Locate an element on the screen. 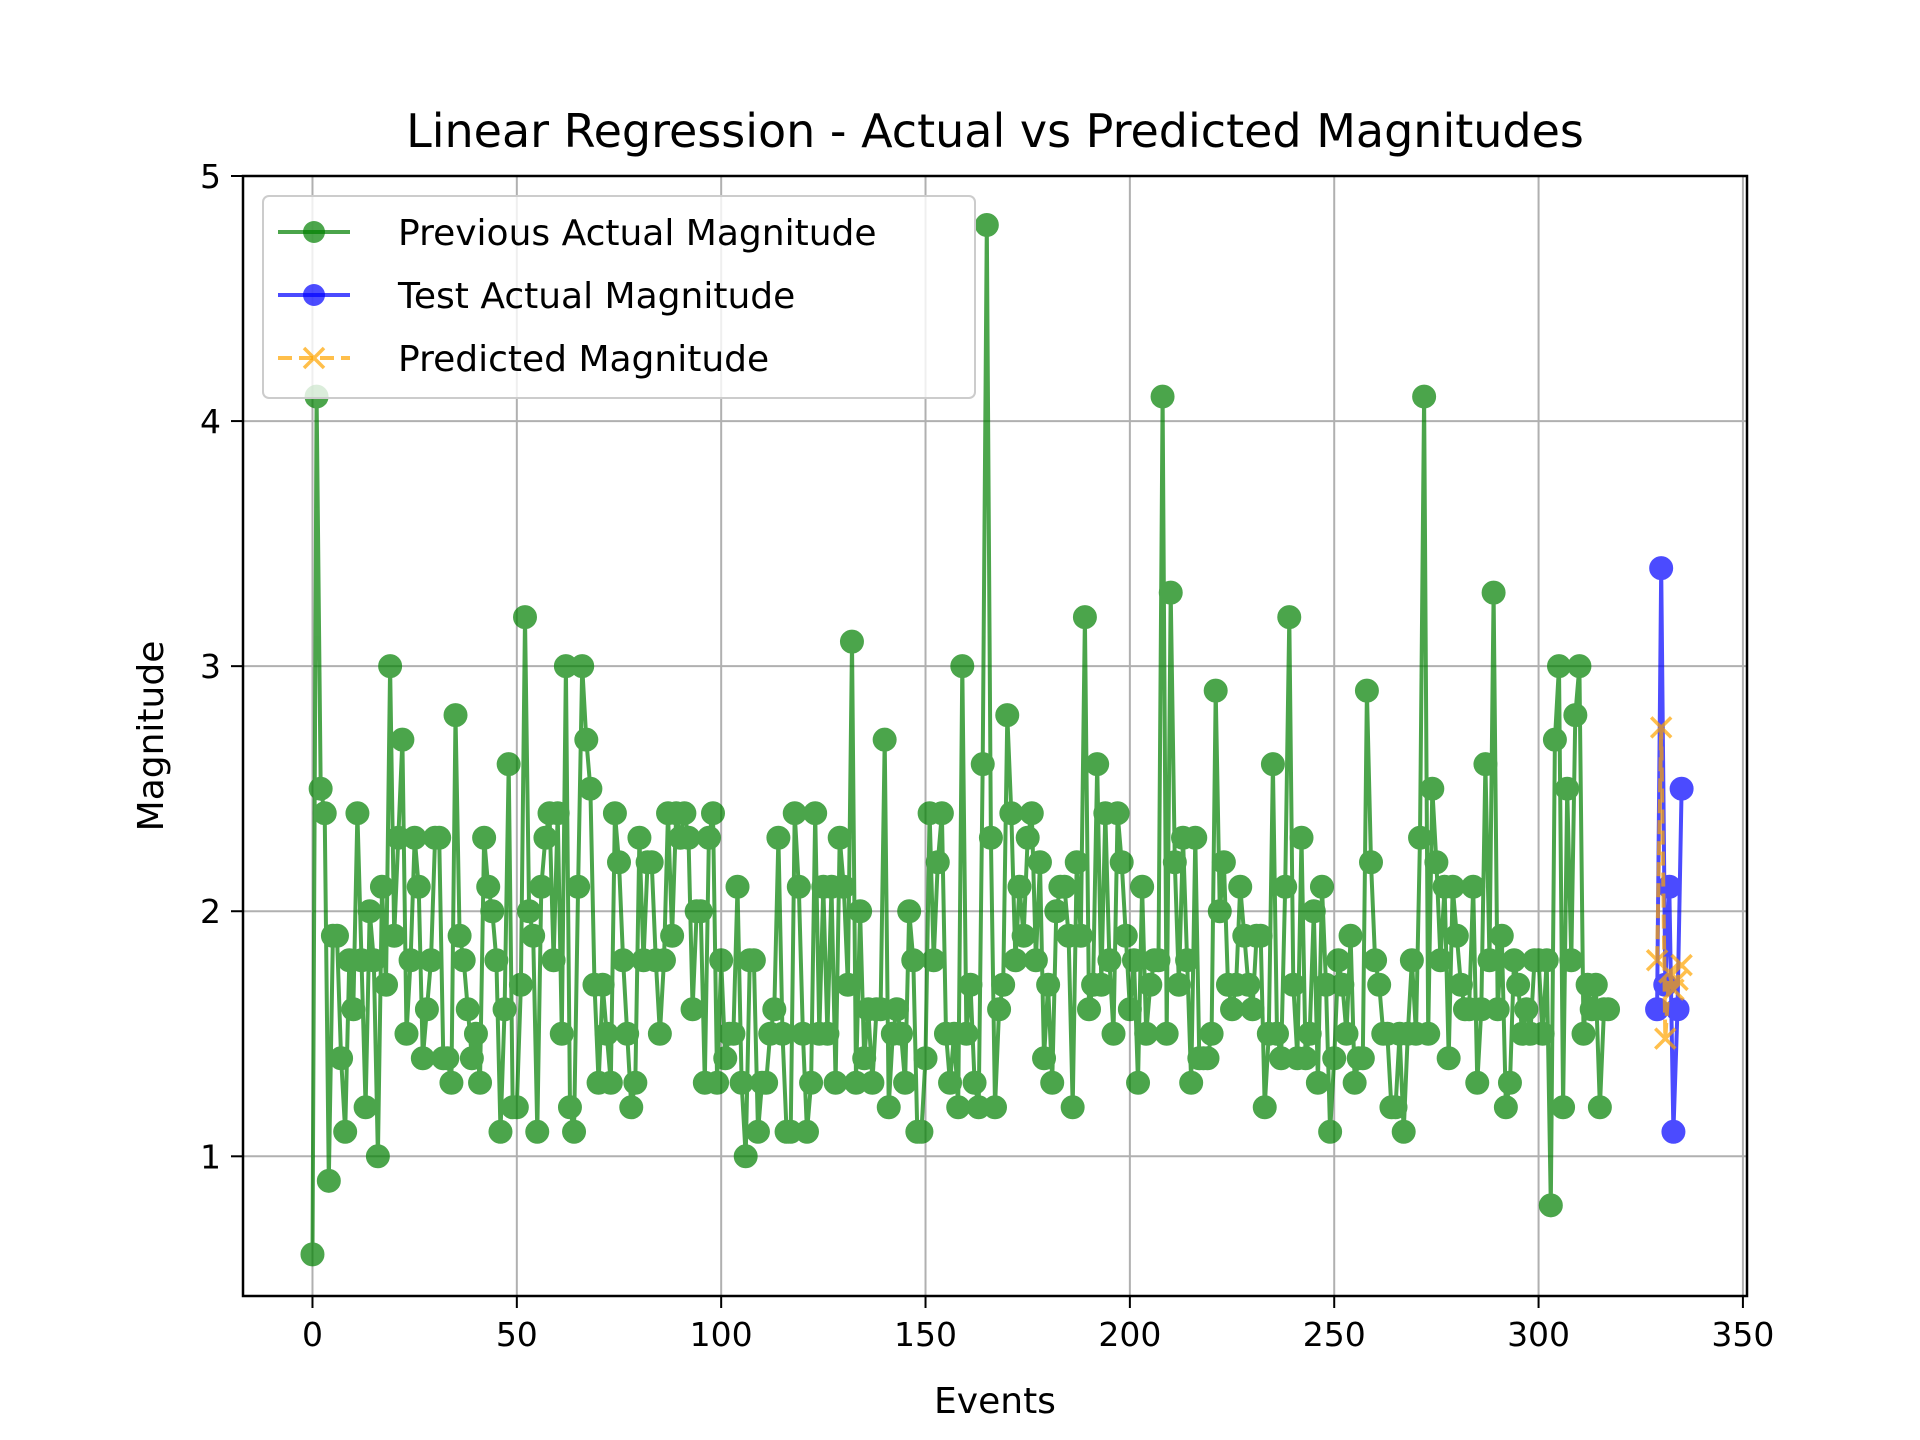 This screenshot has width=1920, height=1440. x-tick-label: 150 is located at coordinates (925, 1334).